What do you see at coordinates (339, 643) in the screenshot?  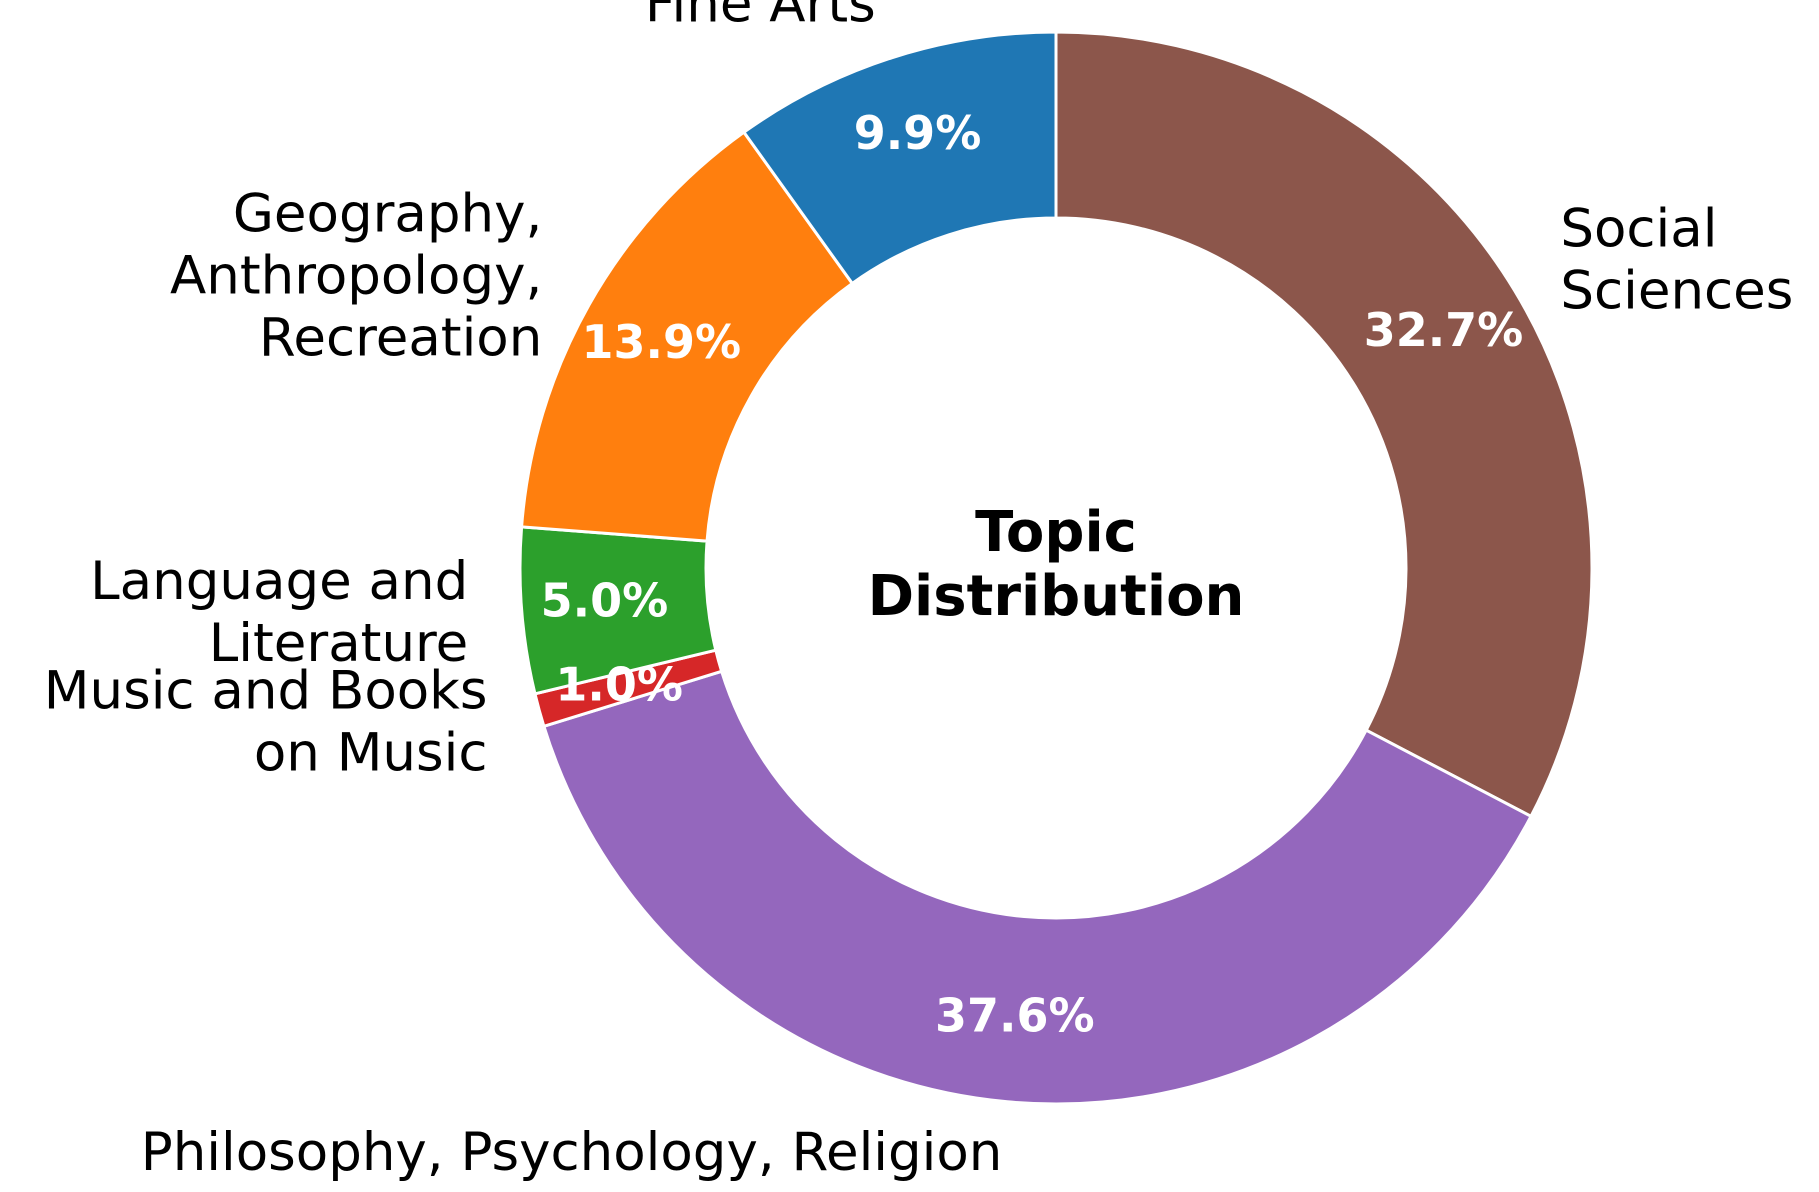 I see `text-line: Literature` at bounding box center [339, 643].